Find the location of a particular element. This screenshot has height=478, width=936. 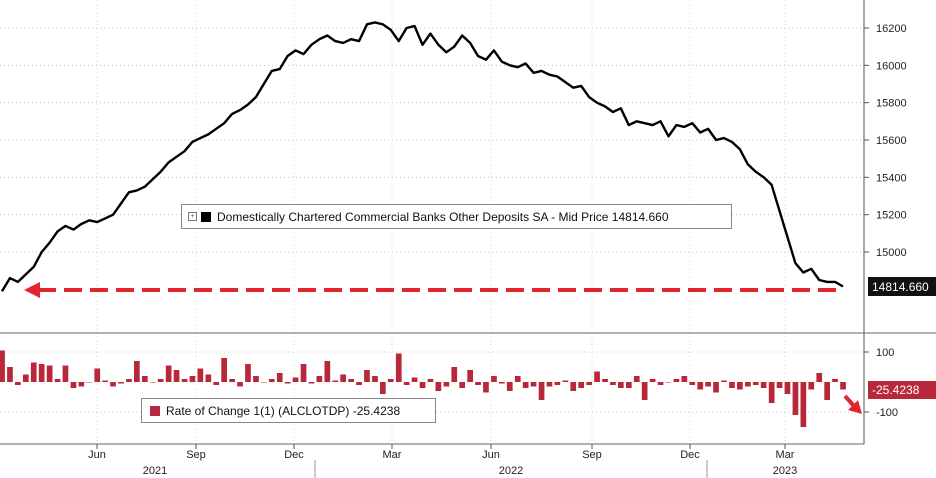

y-tick-label: 16200 is located at coordinates (891, 29).